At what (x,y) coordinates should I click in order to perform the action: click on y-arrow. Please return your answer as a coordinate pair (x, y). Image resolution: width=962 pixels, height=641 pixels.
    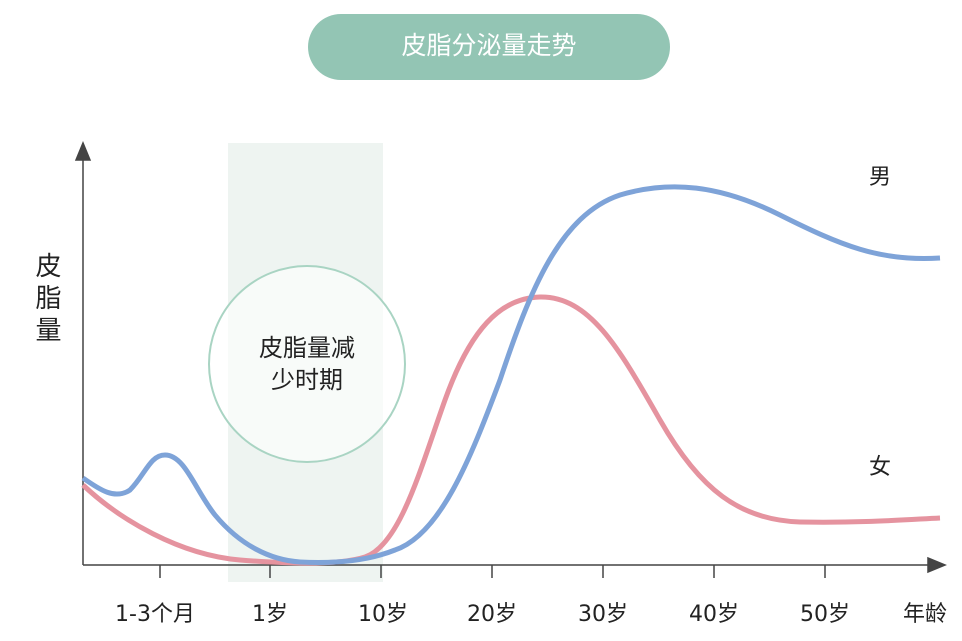
    Looking at the image, I should click on (83, 151).